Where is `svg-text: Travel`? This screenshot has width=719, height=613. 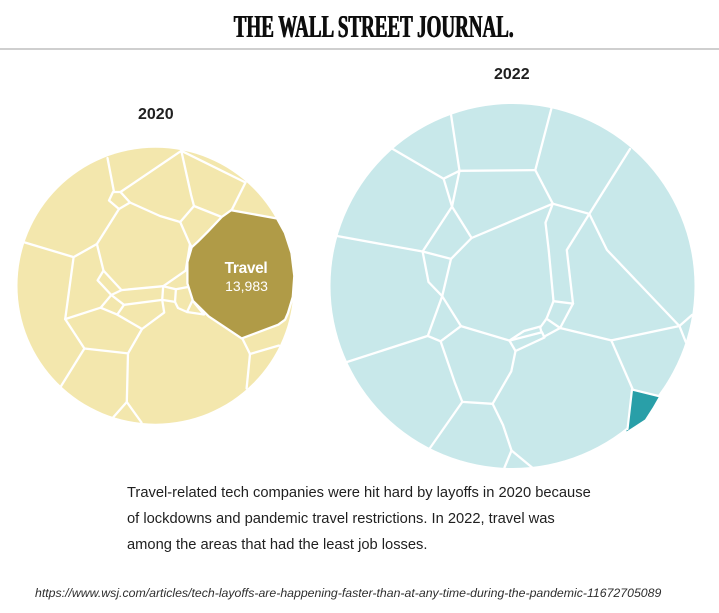 svg-text: Travel is located at coordinates (246, 268).